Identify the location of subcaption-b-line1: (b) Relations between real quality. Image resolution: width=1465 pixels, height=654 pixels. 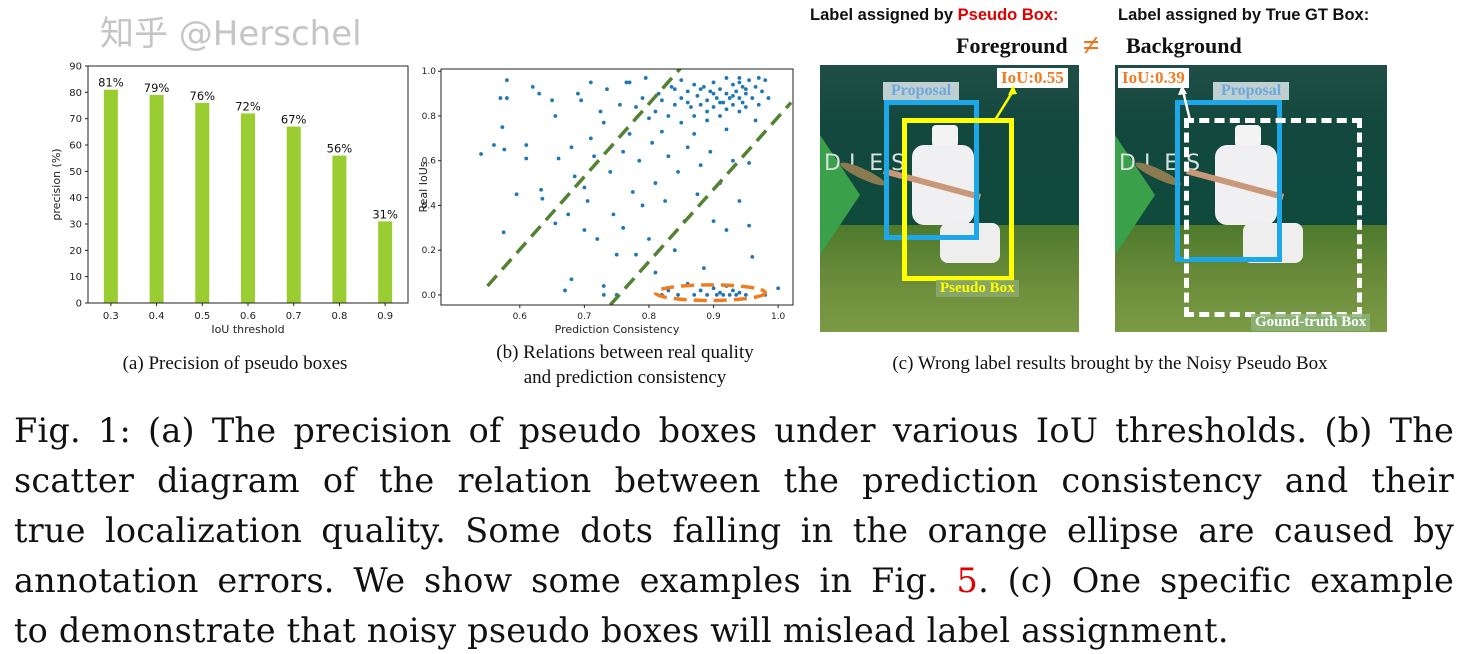
(625, 352).